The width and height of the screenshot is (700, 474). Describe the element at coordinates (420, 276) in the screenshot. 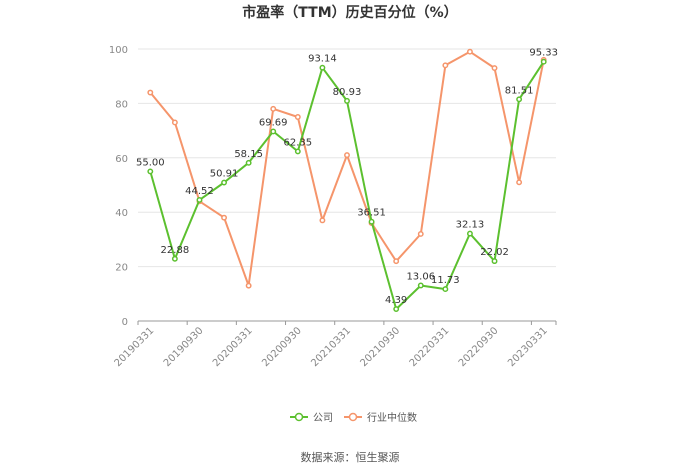

I see `data-label: 13.06` at that location.